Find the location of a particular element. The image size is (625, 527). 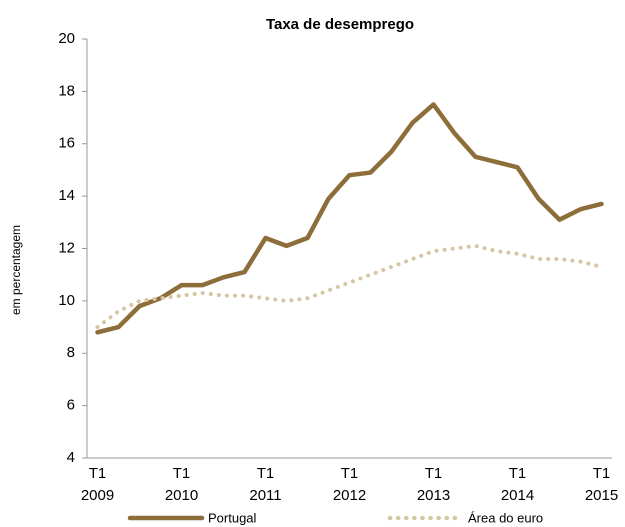

y-tick-label: 12 is located at coordinates (66, 247).